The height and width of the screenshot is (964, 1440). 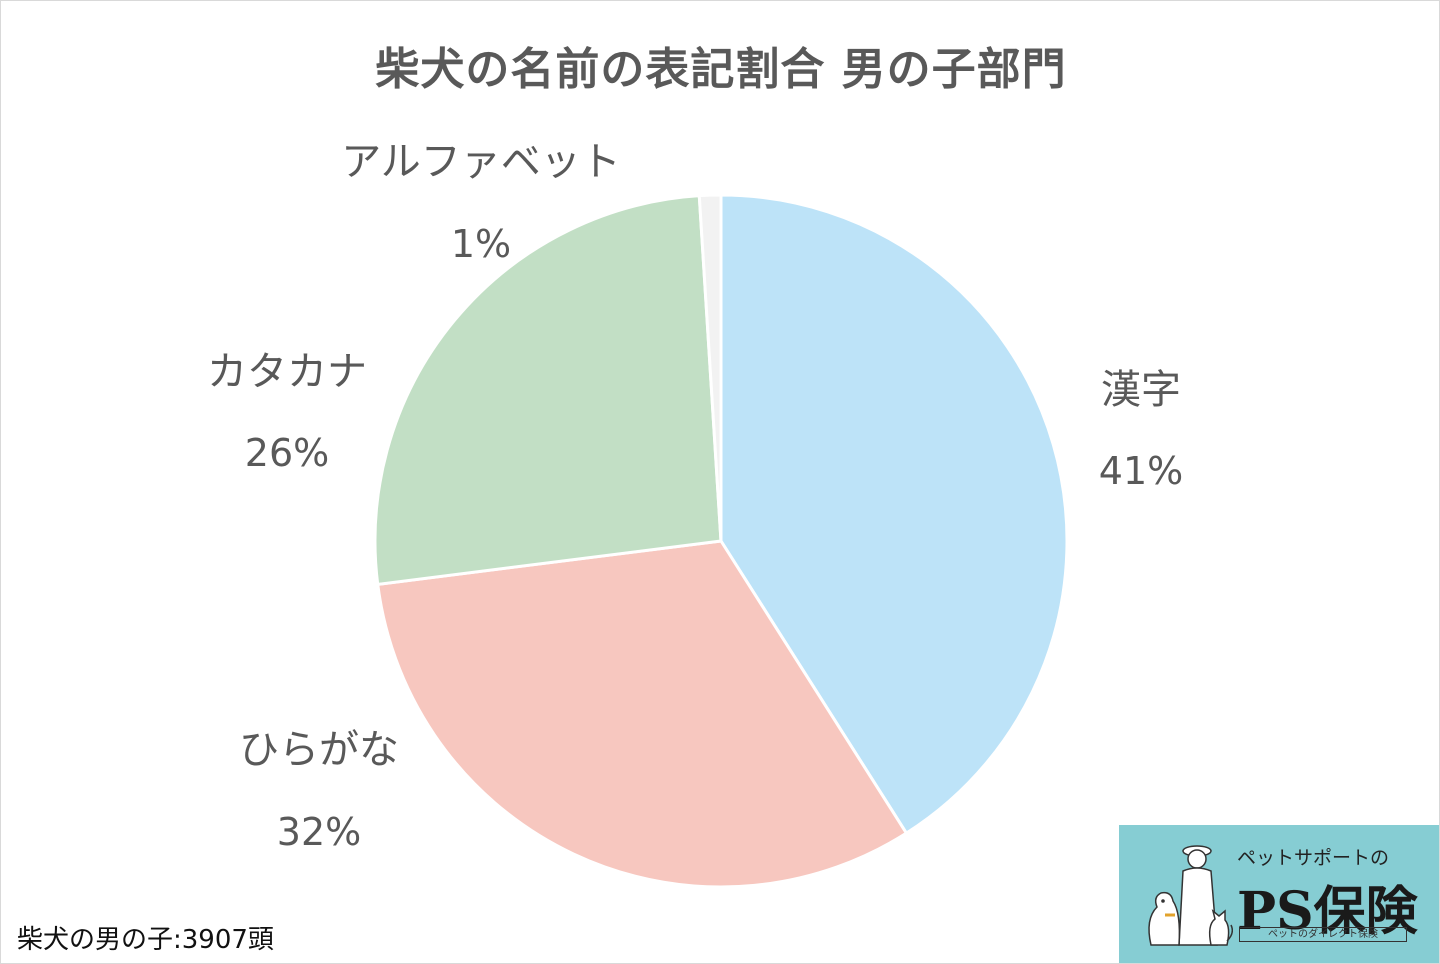 I want to click on slice-label-katakana: カタカナ, so click(x=287, y=372).